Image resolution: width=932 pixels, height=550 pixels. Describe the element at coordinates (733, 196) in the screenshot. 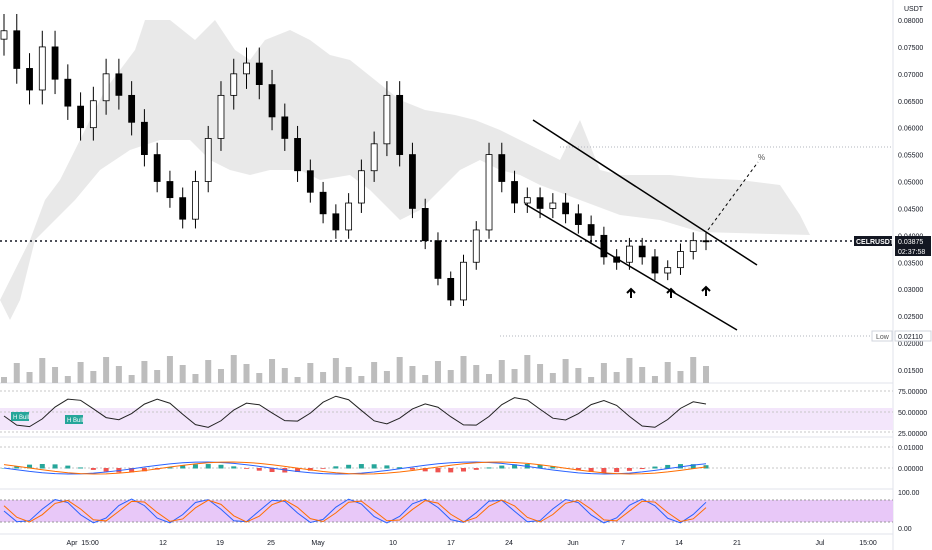

I see `projection-line` at that location.